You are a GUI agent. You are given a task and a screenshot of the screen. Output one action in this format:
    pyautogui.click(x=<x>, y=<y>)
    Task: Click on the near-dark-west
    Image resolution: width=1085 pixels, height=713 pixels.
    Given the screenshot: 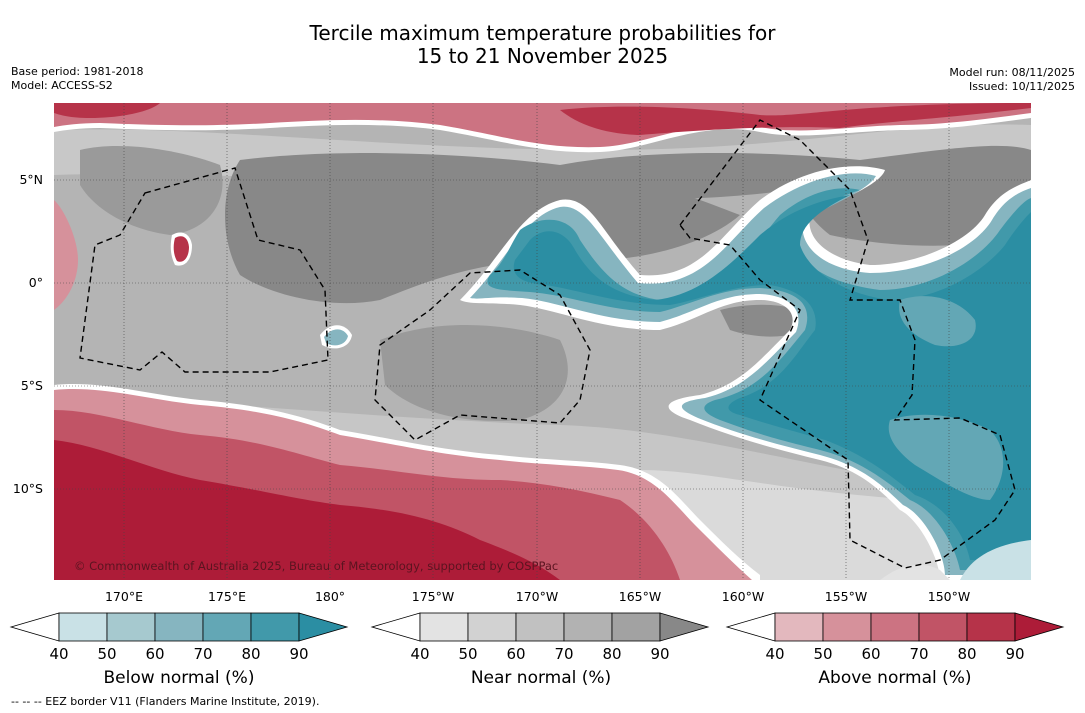 What is the action you would take?
    pyautogui.click(x=151, y=190)
    